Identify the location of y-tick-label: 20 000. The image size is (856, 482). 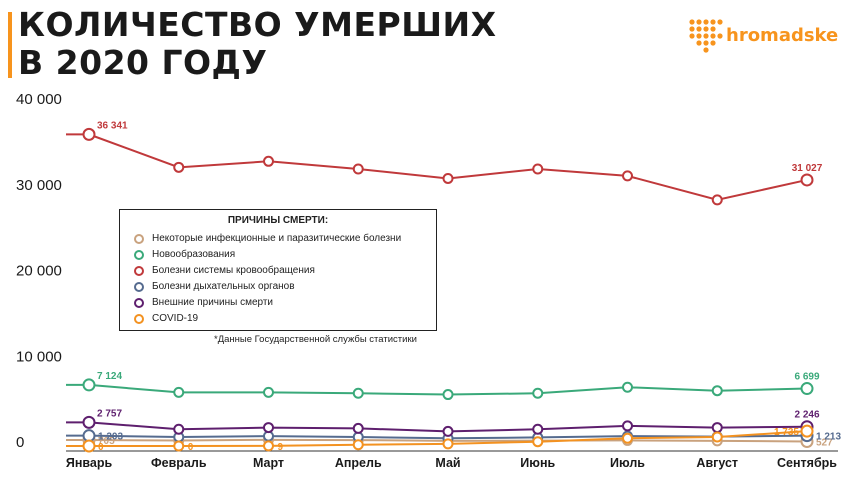
(39, 271).